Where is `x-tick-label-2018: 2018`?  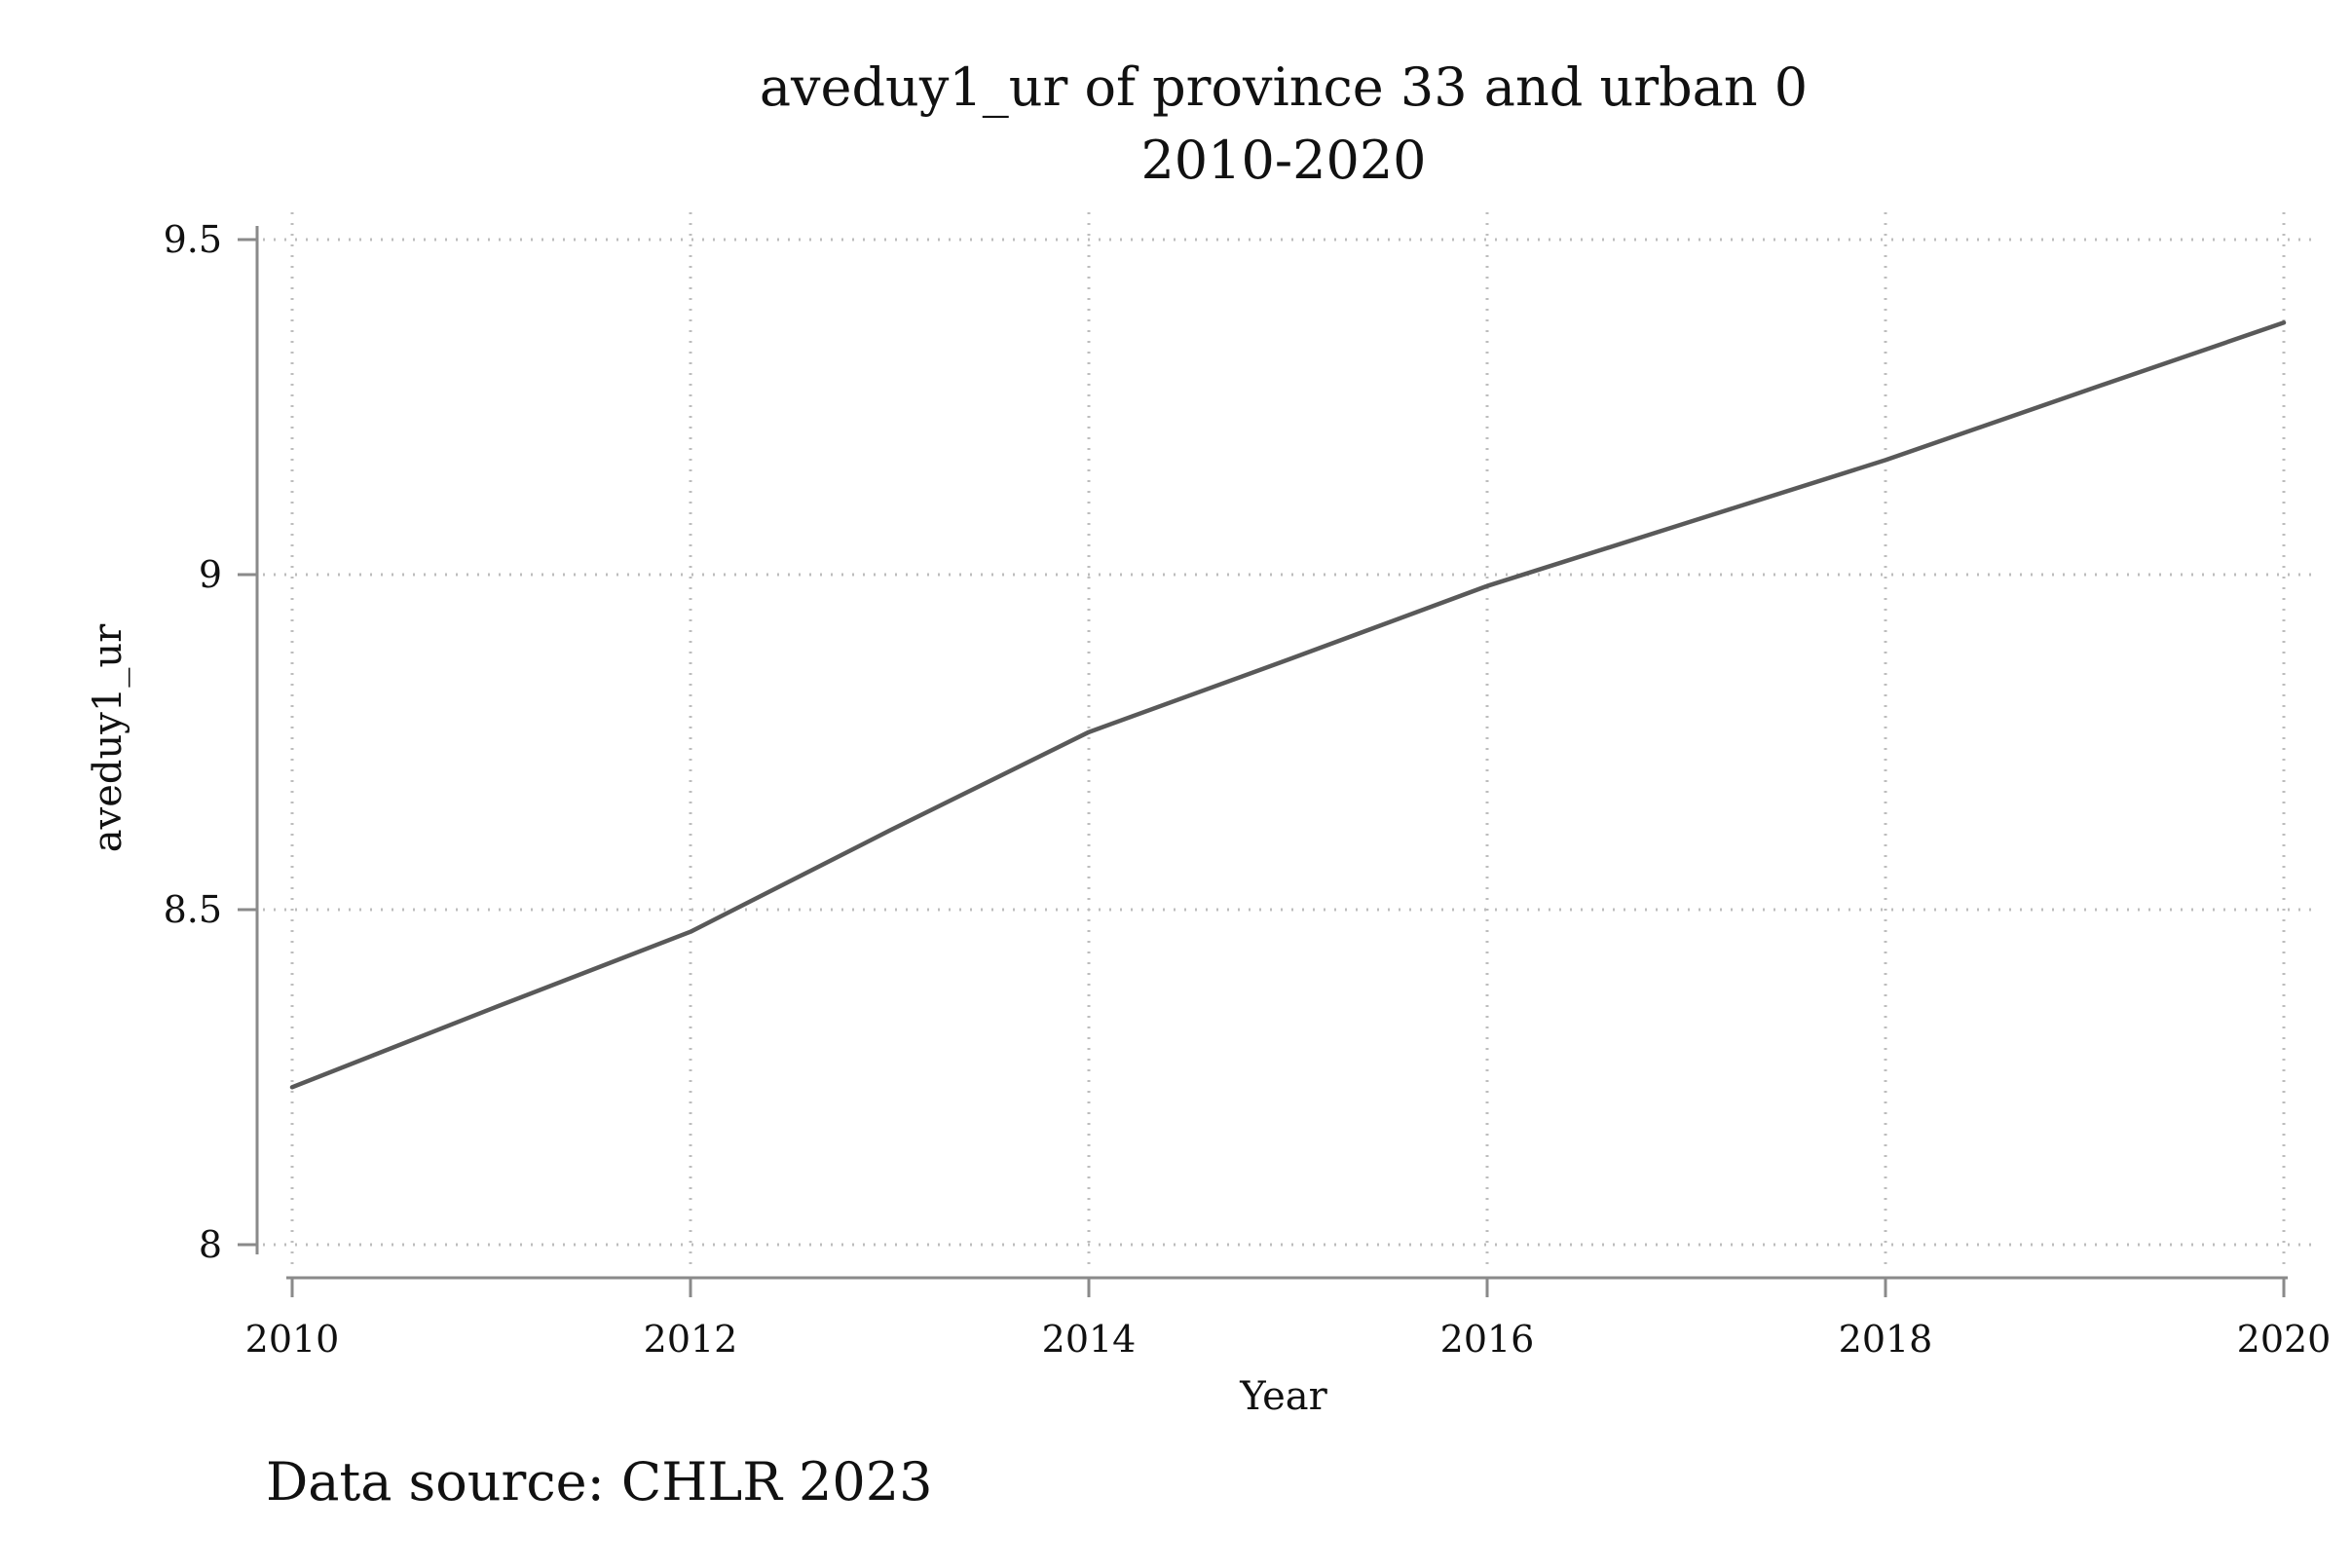 x-tick-label-2018: 2018 is located at coordinates (1886, 1339).